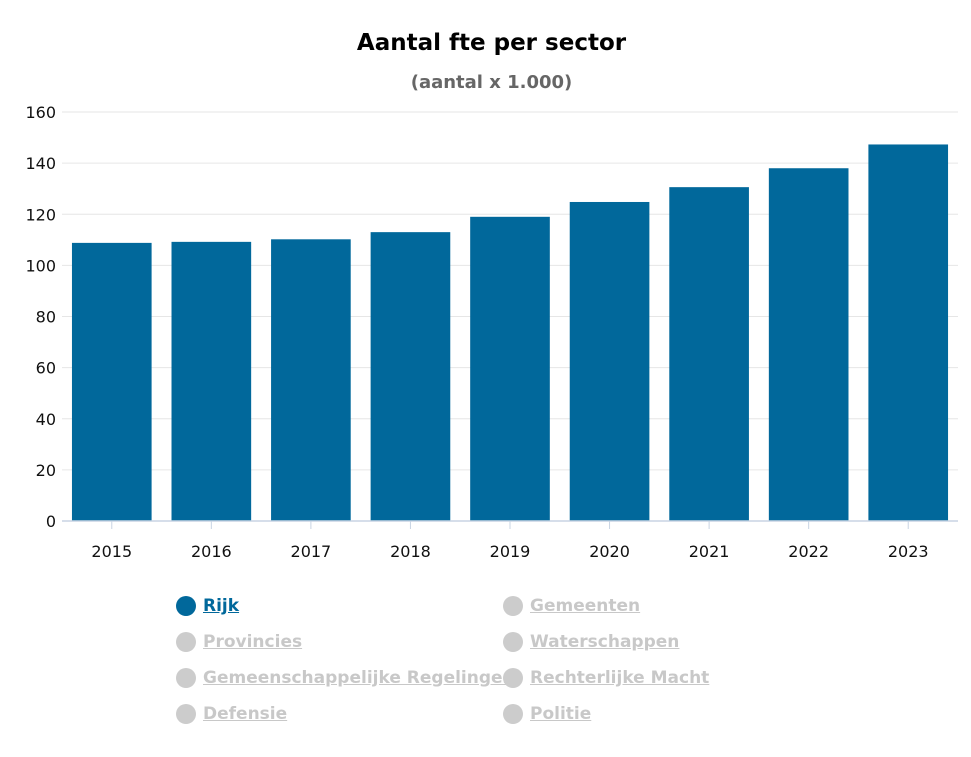 This screenshot has height=757, width=971. Describe the element at coordinates (245, 714) in the screenshot. I see `legend-item-label: Defensie` at that location.